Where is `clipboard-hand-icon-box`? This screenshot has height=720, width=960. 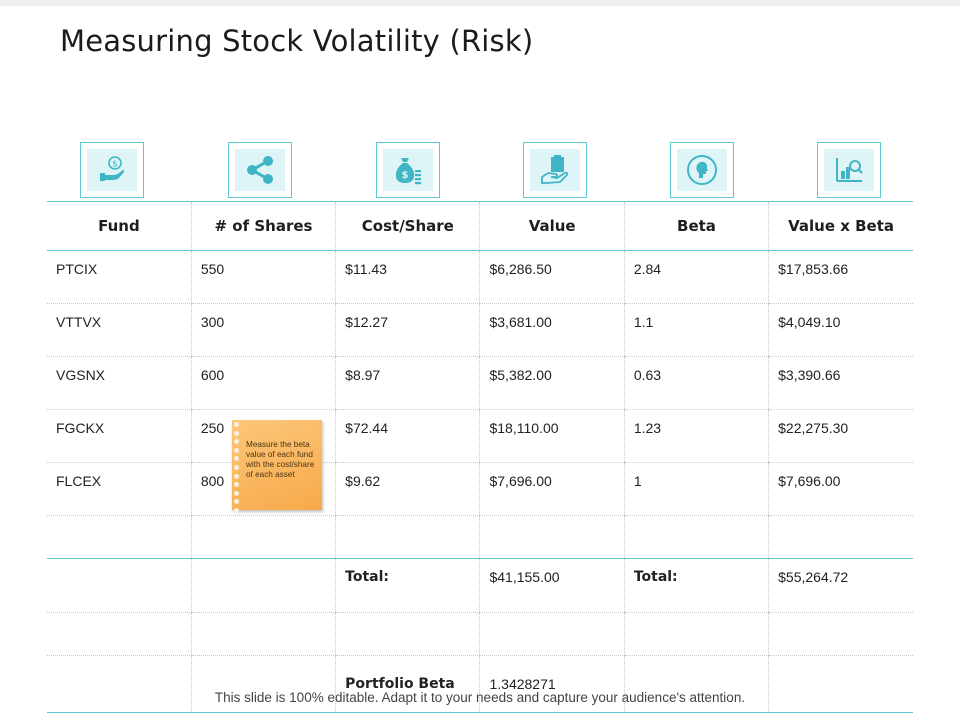
clipboard-hand-icon-box is located at coordinates (555, 170).